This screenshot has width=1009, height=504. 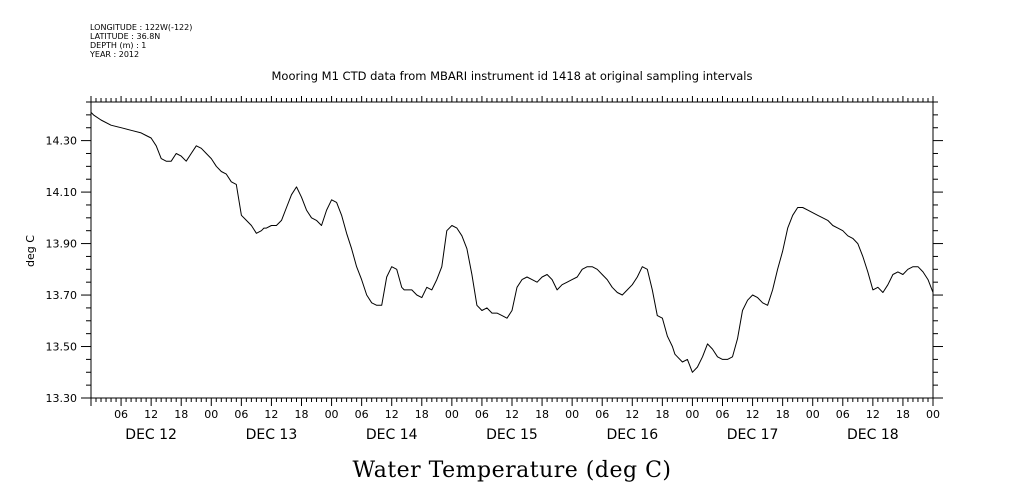 What do you see at coordinates (114, 54) in the screenshot?
I see `year-label: YEAR : 2012` at bounding box center [114, 54].